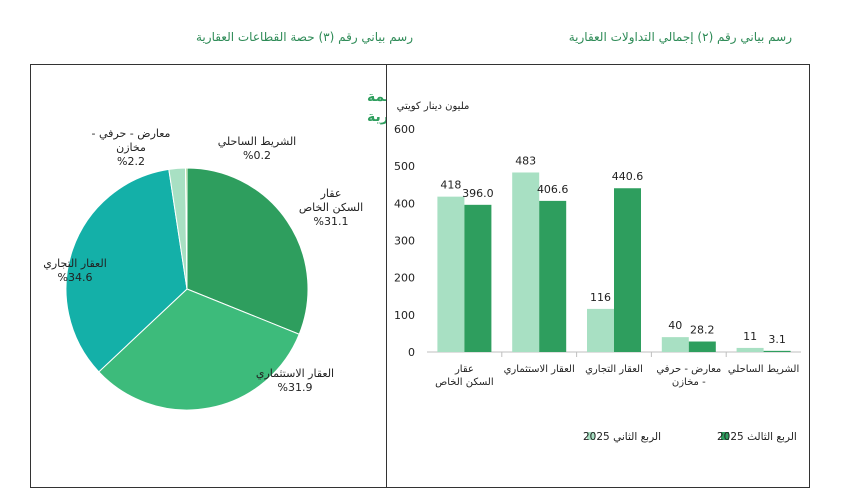 This screenshot has height=494, width=864. What do you see at coordinates (539, 369) in the screenshot?
I see `x-tick-label: العقار الاستثماري` at bounding box center [539, 369].